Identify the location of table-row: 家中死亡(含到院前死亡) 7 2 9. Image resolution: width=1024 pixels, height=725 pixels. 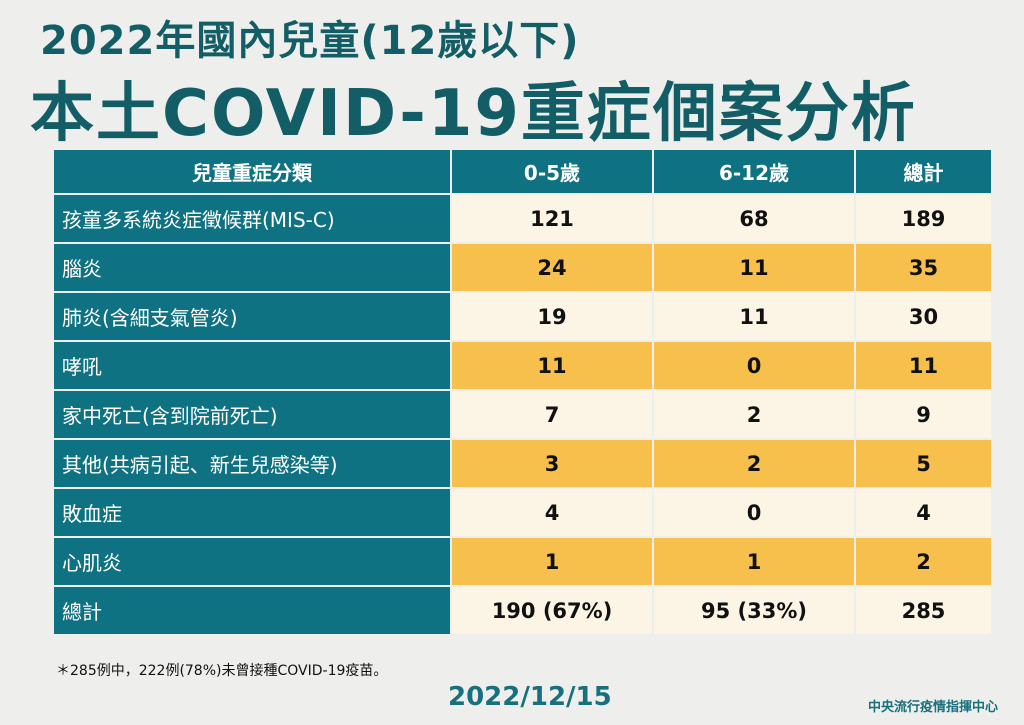
(522, 414).